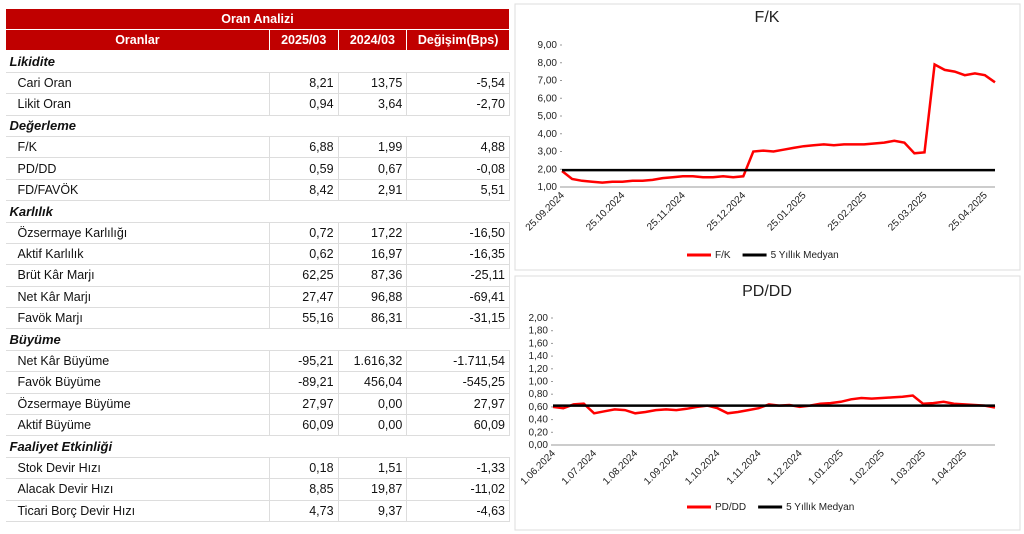  What do you see at coordinates (458, 104) in the screenshot?
I see `cell-value: -2,70` at bounding box center [458, 104].